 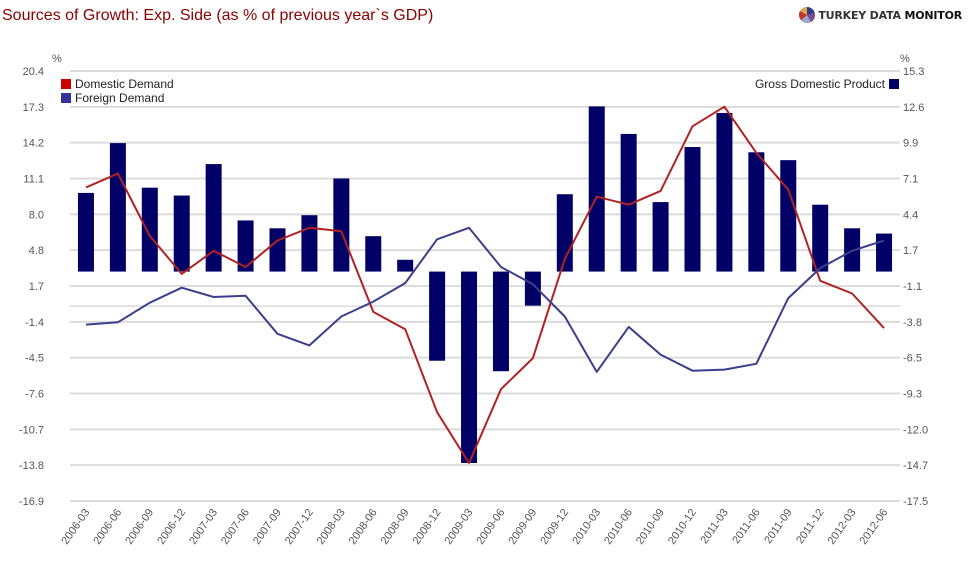 I want to click on left-axis-tick-label: 11.1, so click(x=33, y=180).